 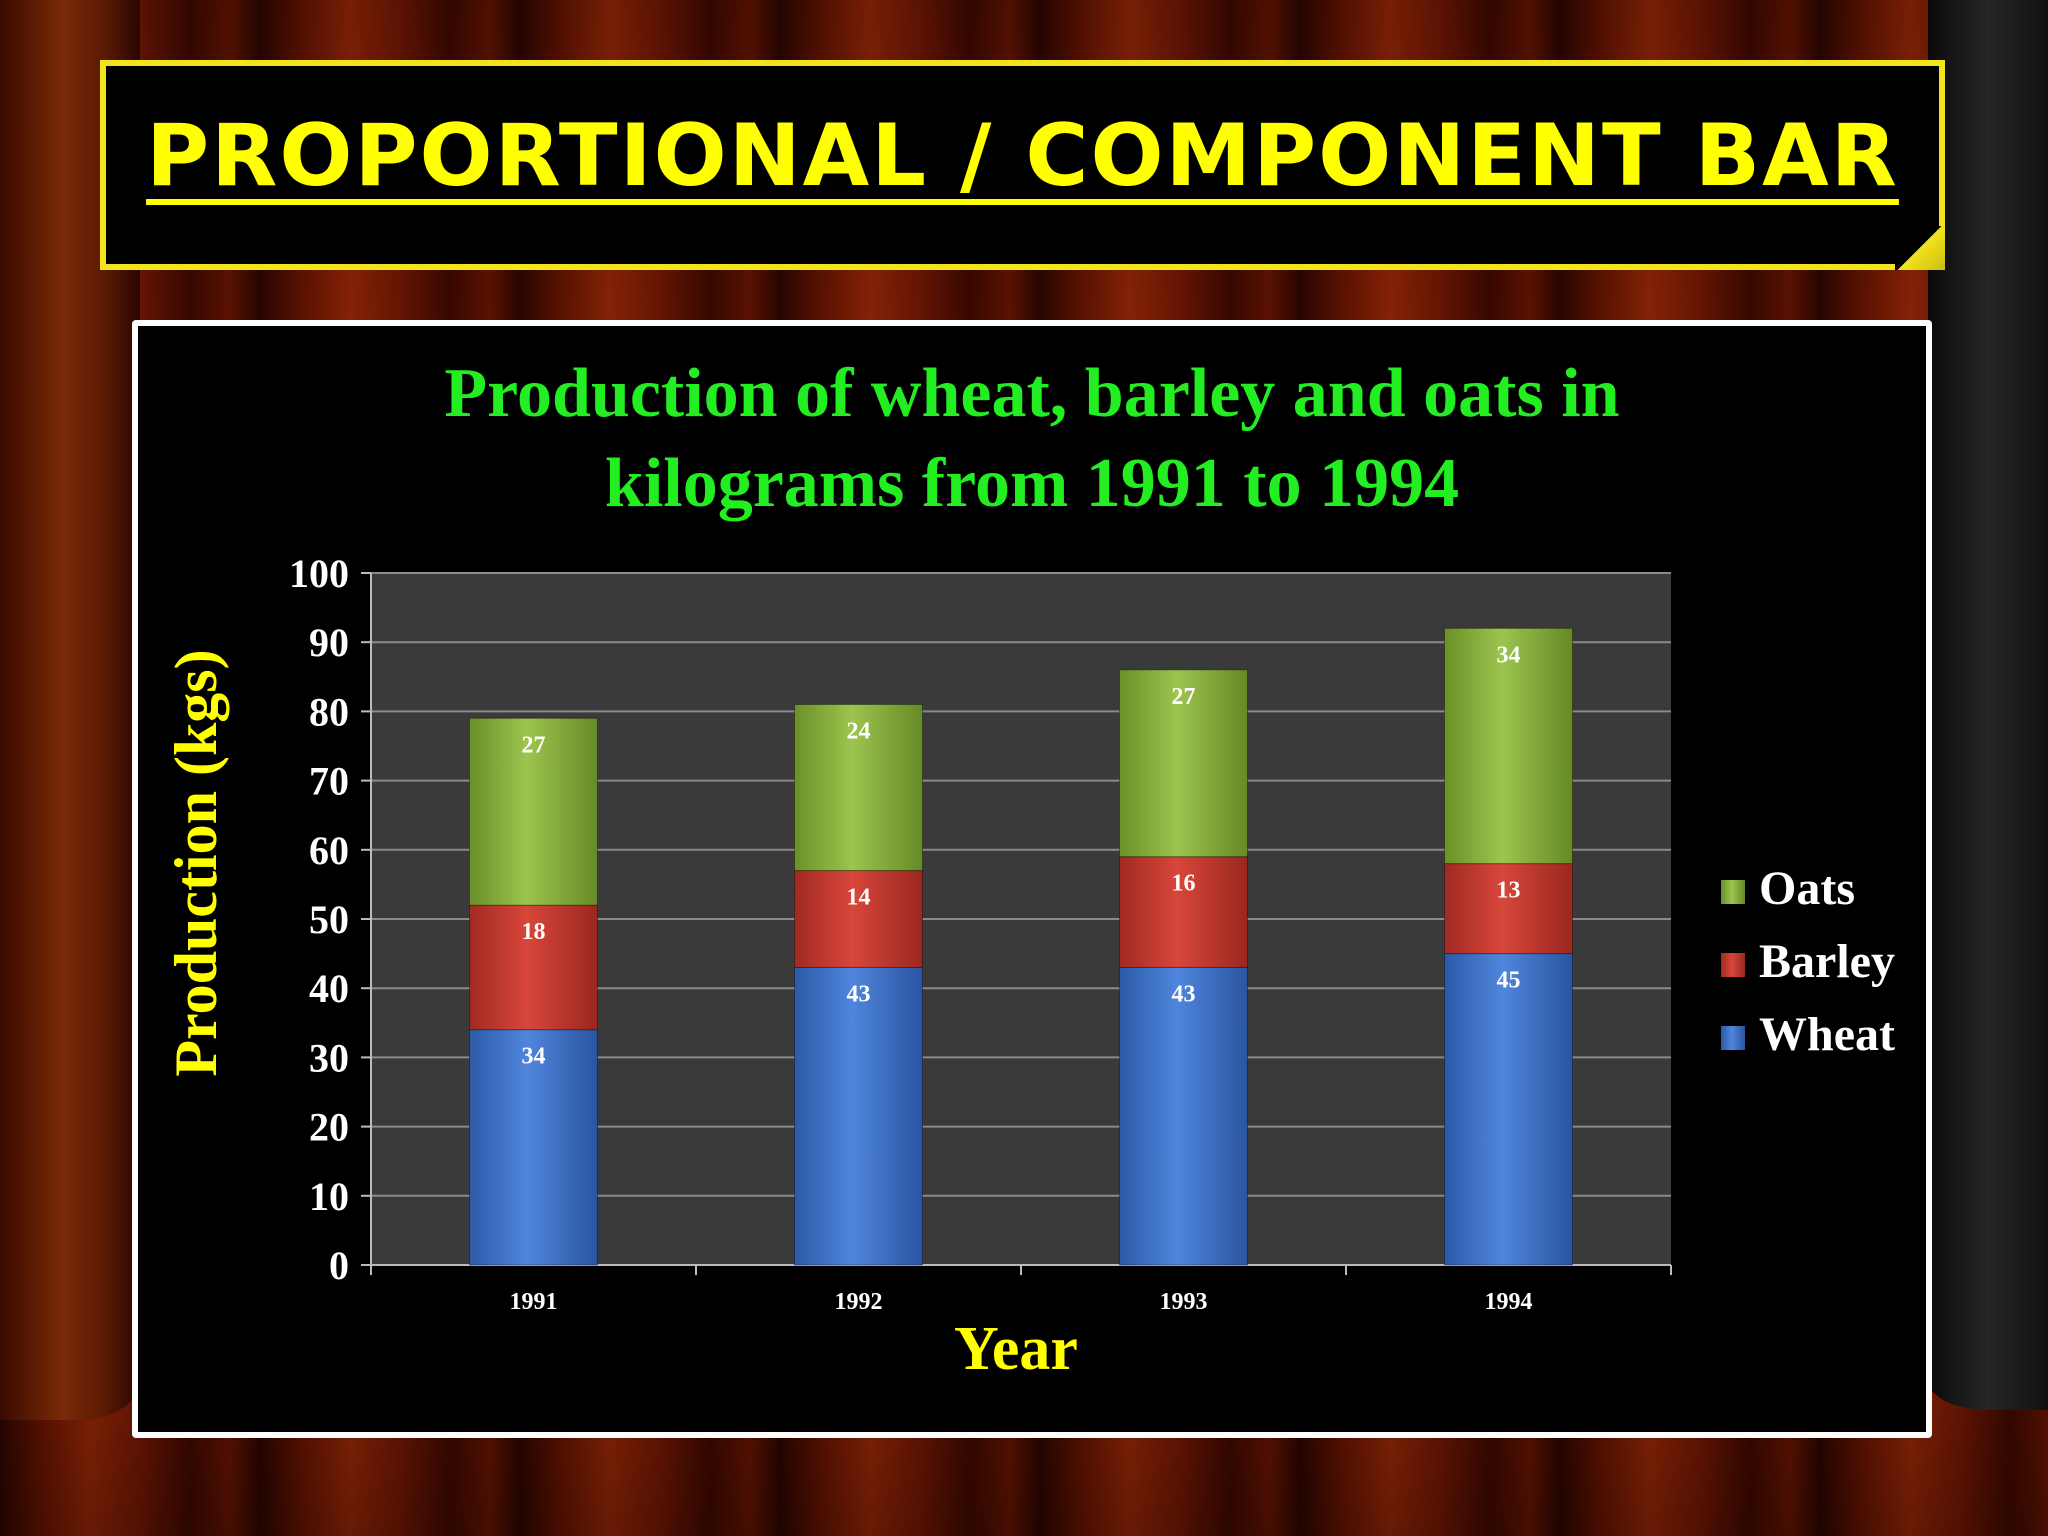 What do you see at coordinates (329, 1127) in the screenshot?
I see `y-tick-label: 20` at bounding box center [329, 1127].